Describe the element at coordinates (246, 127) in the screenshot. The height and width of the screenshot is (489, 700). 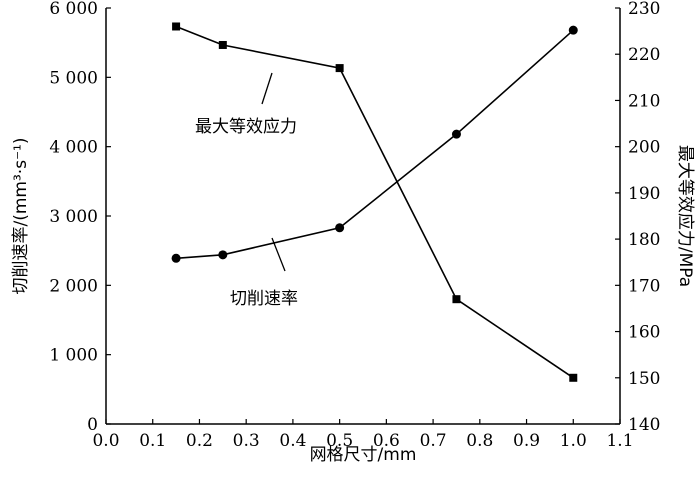
I see `annotation-max-stress: 最大等效应力` at that location.